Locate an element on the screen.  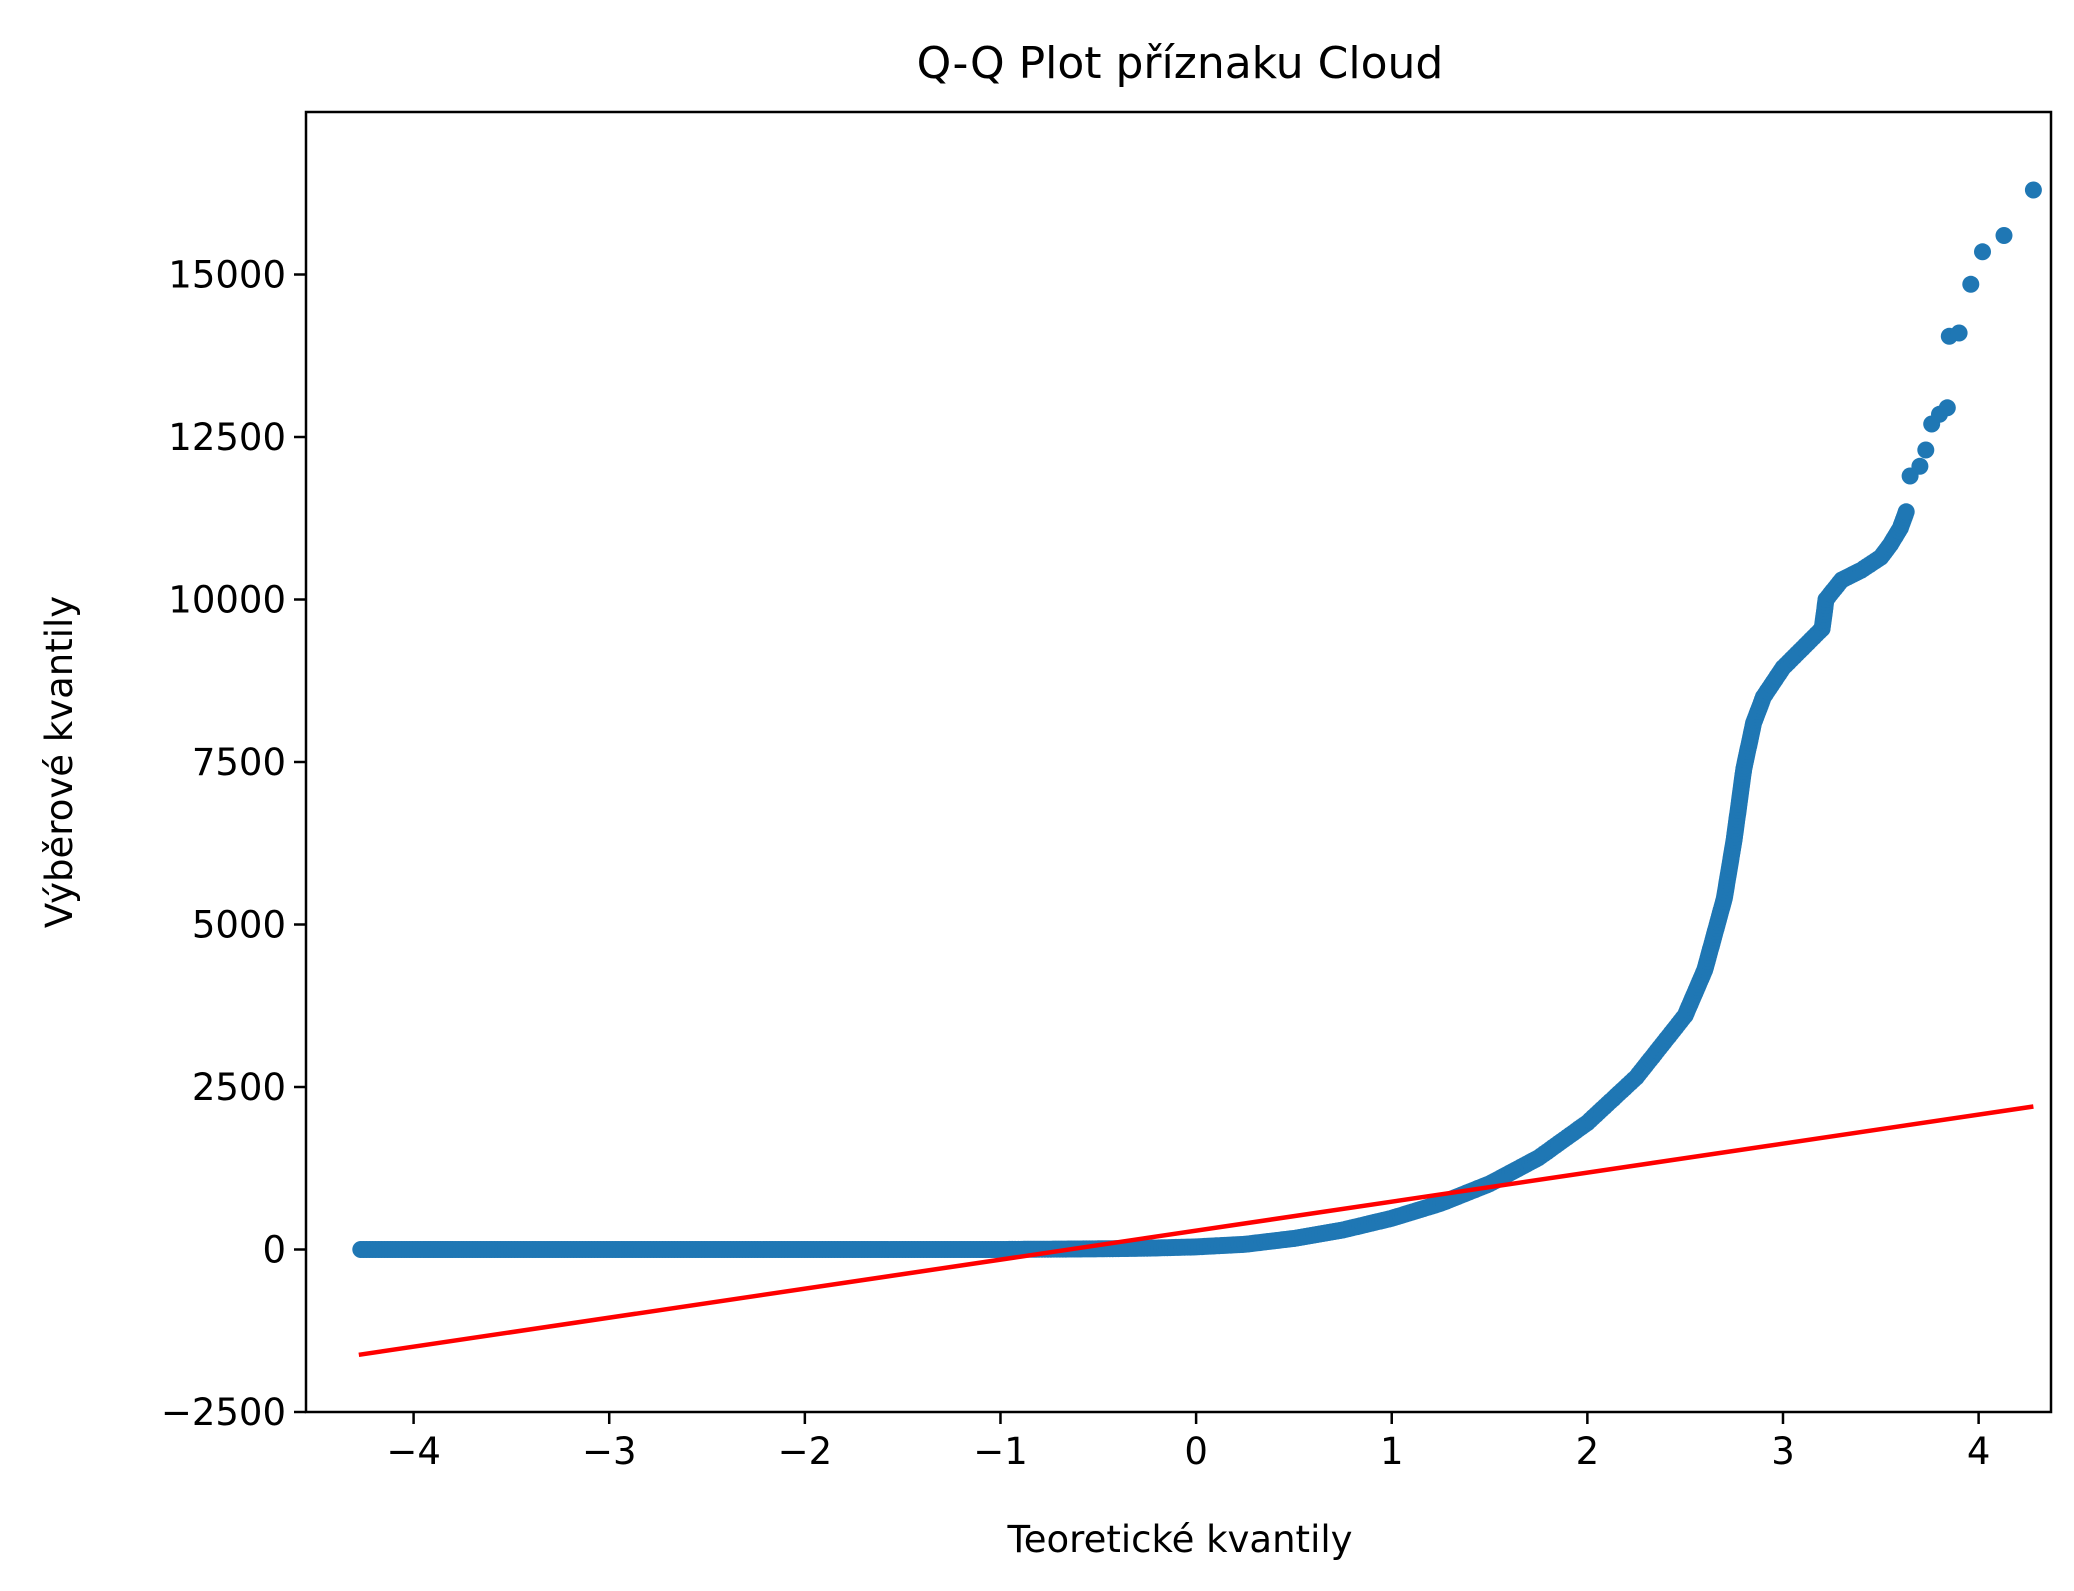
x-axis-ticks: −4 −3 −2 −1 0 1 2 3 4 is located at coordinates (1188, 1442).